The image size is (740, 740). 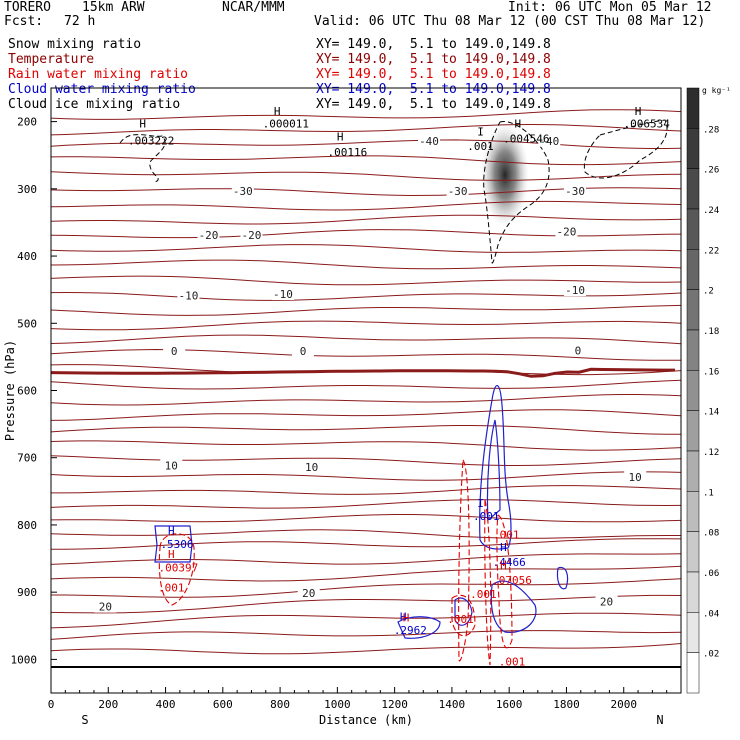 I want to click on colorbar-label: .08, so click(x=711, y=534).